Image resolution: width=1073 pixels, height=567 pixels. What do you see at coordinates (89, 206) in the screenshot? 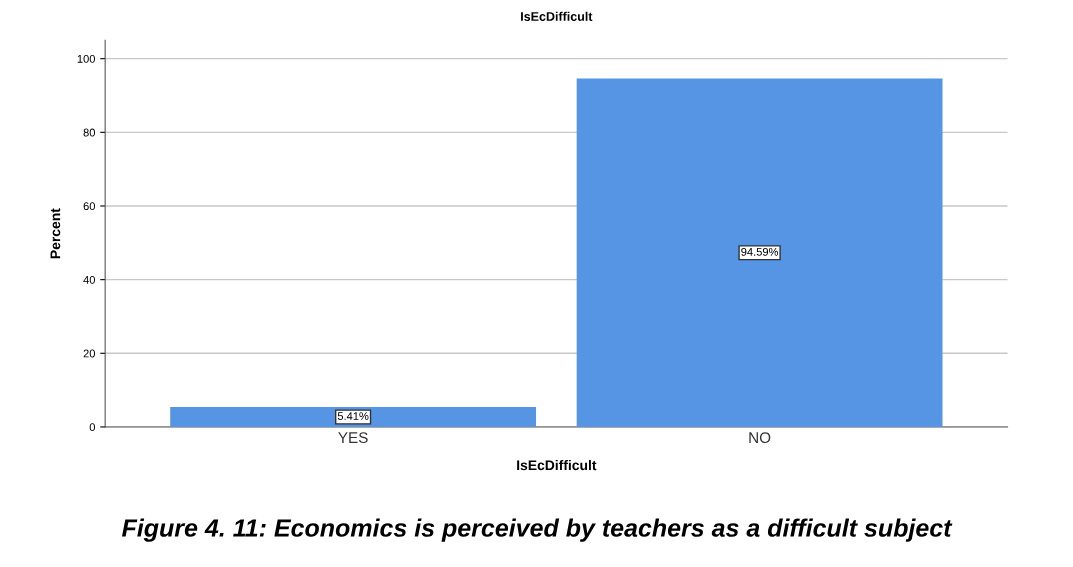
I see `y-tick-label: 60` at bounding box center [89, 206].